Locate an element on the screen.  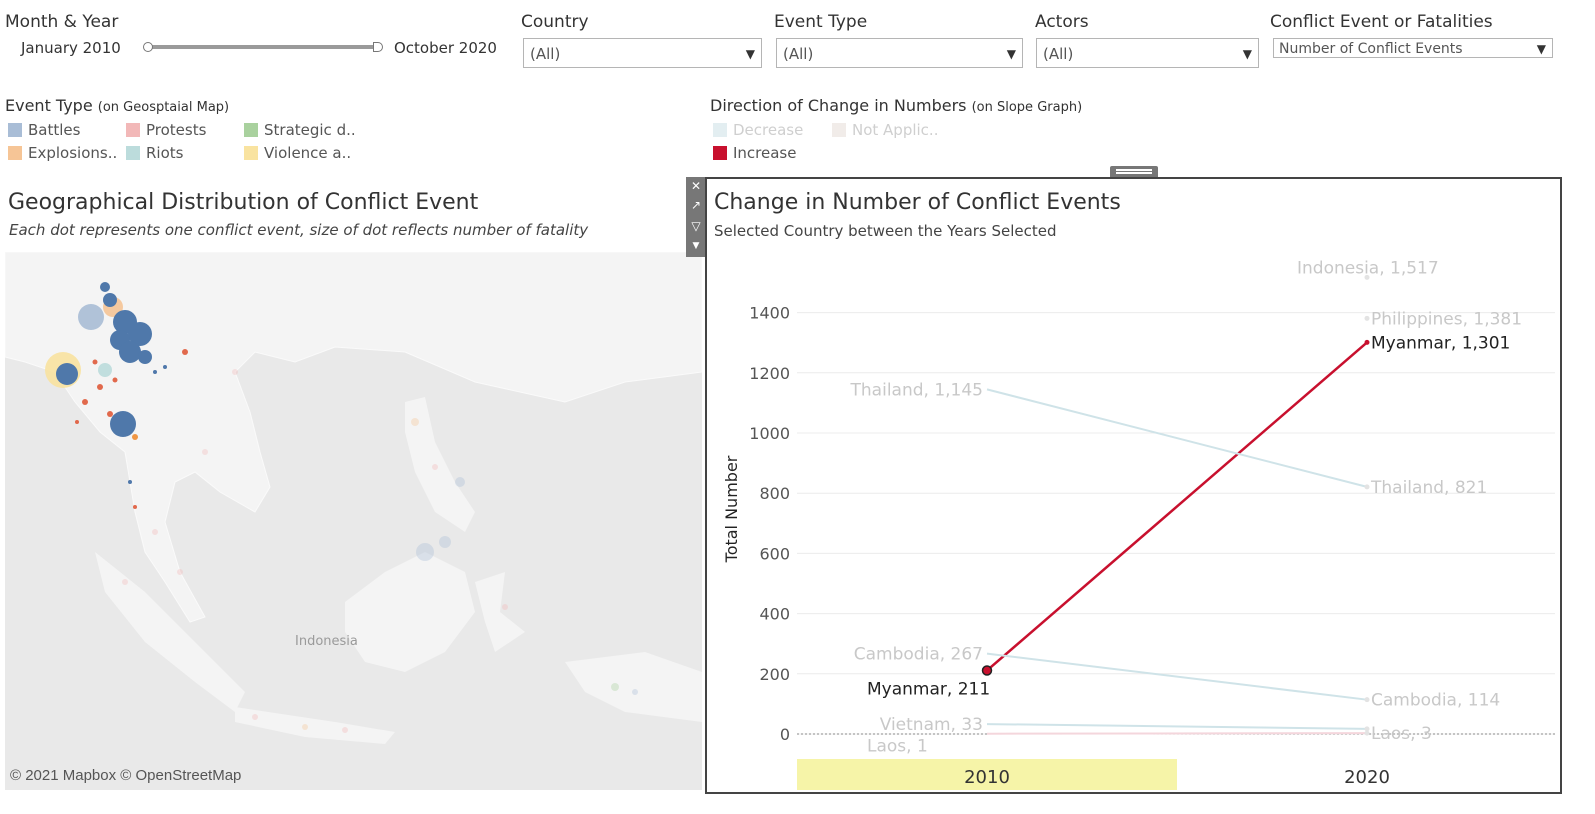
country-dropdown: (All) ▼ is located at coordinates (642, 53).